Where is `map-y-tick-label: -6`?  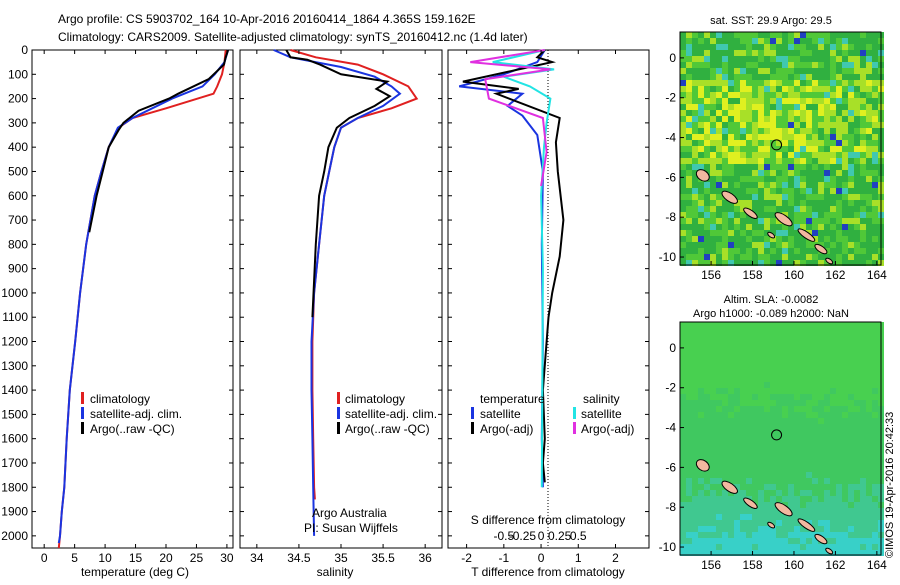
map-y-tick-label: -6 is located at coordinates (670, 467).